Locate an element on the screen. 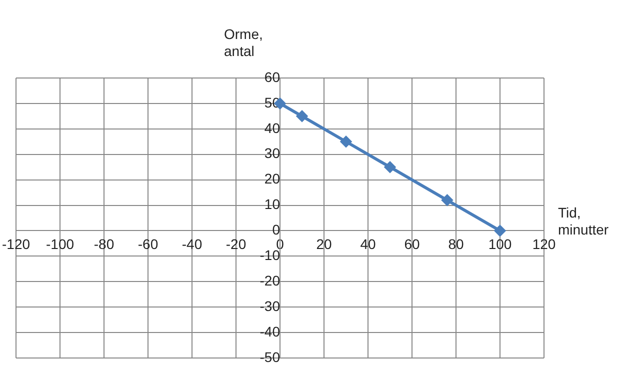 The image size is (644, 380). x-tick-label: 80 is located at coordinates (456, 244).